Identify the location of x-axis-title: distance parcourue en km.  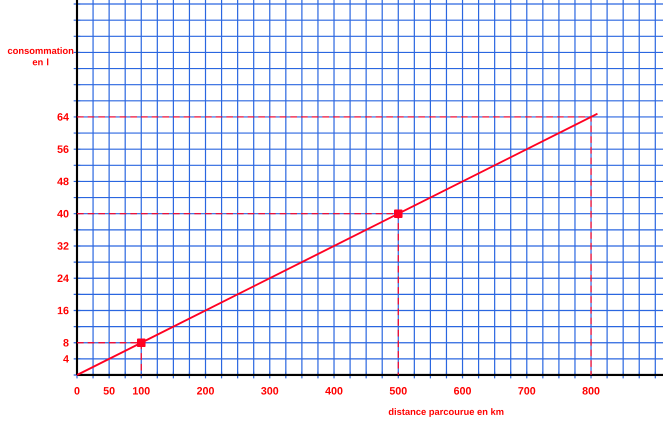
(446, 412).